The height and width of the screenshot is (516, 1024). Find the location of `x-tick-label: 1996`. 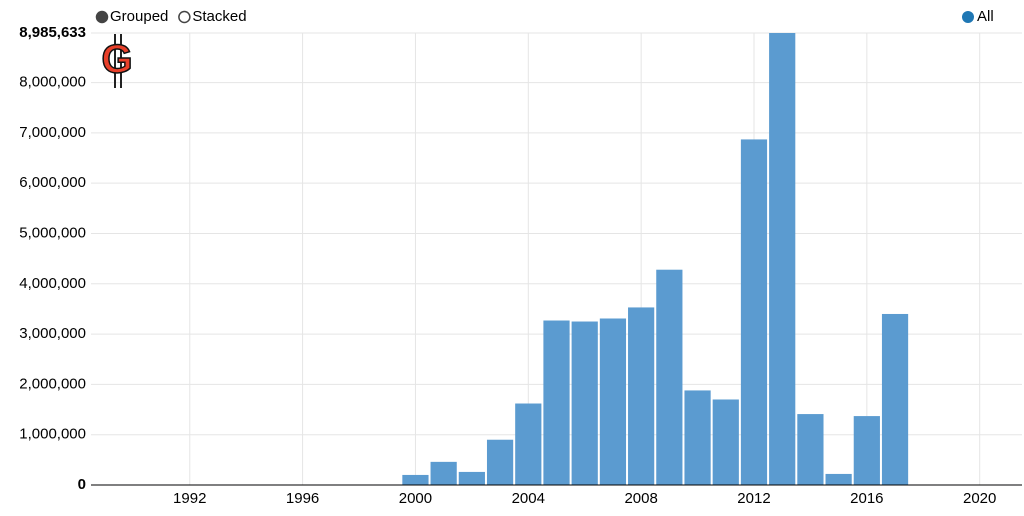

x-tick-label: 1996 is located at coordinates (302, 498).